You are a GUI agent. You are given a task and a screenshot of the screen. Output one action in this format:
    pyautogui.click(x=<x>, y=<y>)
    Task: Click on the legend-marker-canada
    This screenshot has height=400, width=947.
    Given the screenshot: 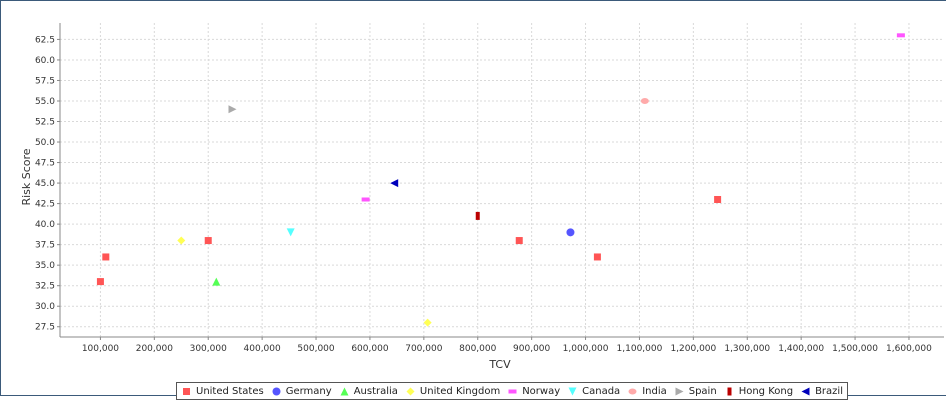 What is the action you would take?
    pyautogui.click(x=572, y=391)
    